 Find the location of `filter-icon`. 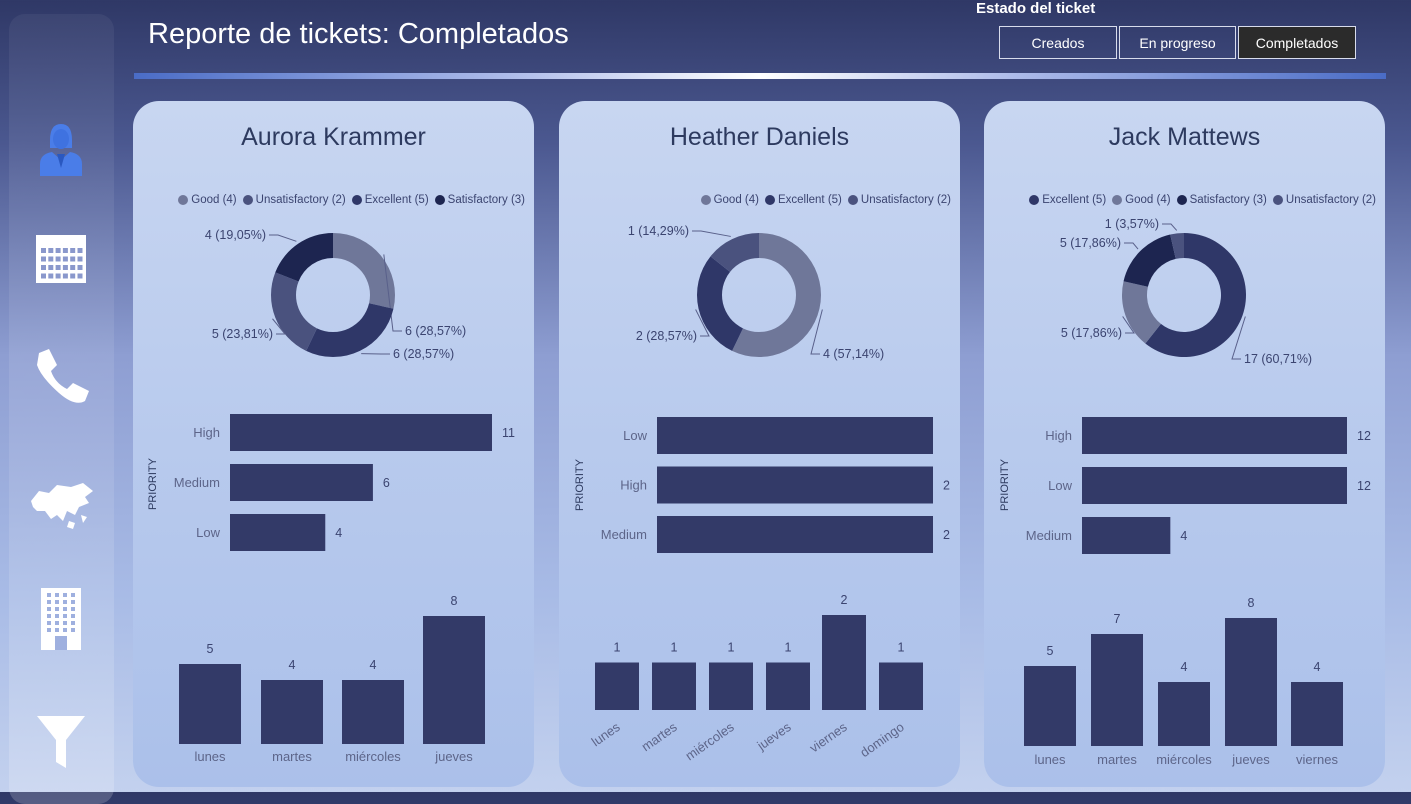

filter-icon is located at coordinates (60, 741).